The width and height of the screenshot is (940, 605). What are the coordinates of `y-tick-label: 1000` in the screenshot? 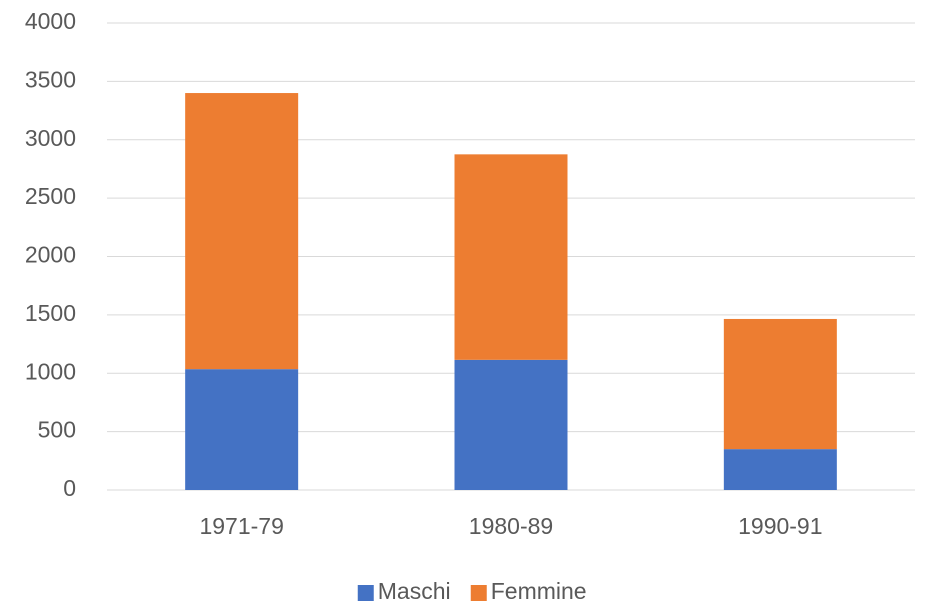 It's located at (50, 371).